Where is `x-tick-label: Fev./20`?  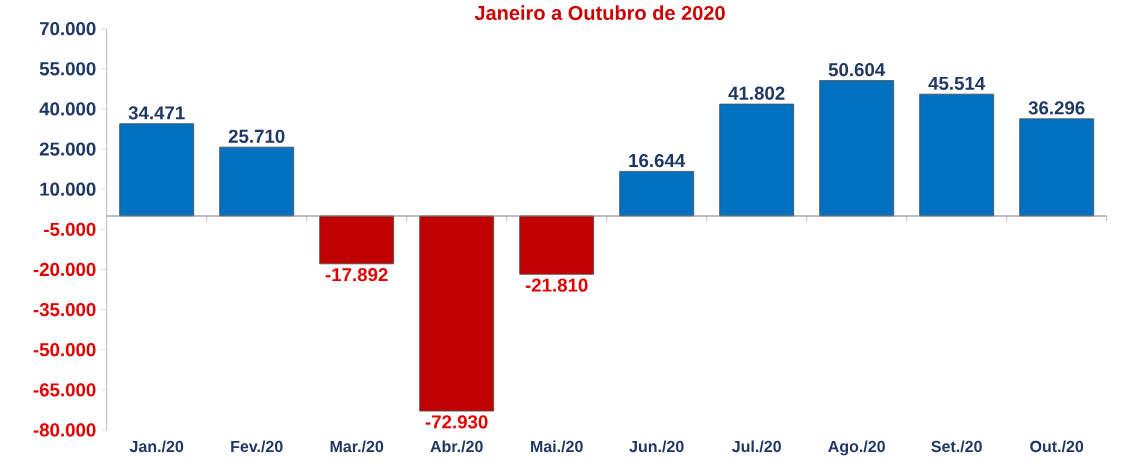 x-tick-label: Fev./20 is located at coordinates (257, 446).